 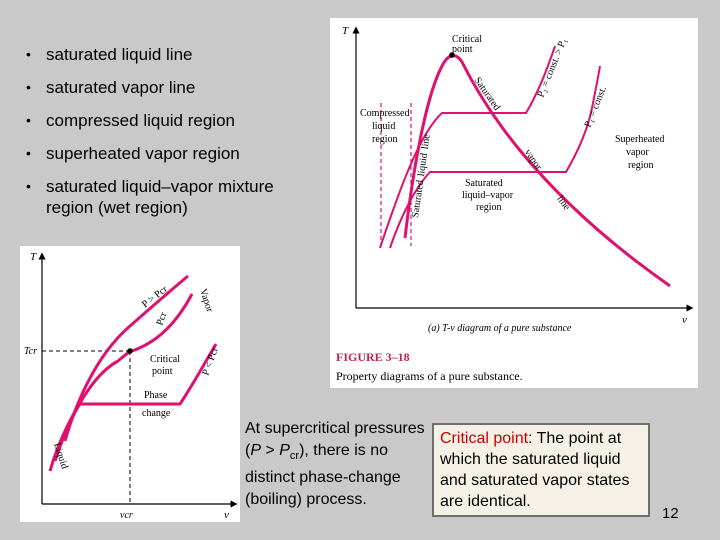 I want to click on page-number: 12, so click(x=670, y=513).